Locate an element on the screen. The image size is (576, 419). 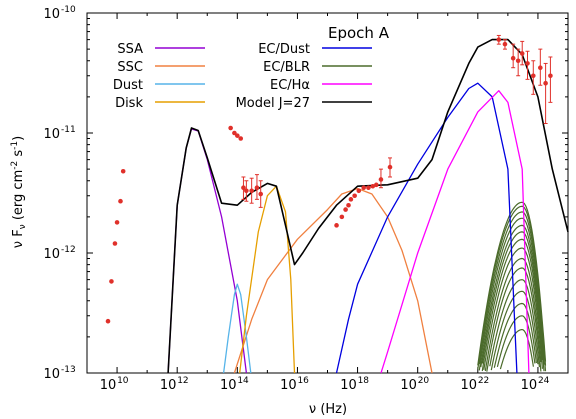
legend-right: EC/Dust EC/BLR EC/Hα Model J=27 is located at coordinates (304, 76).